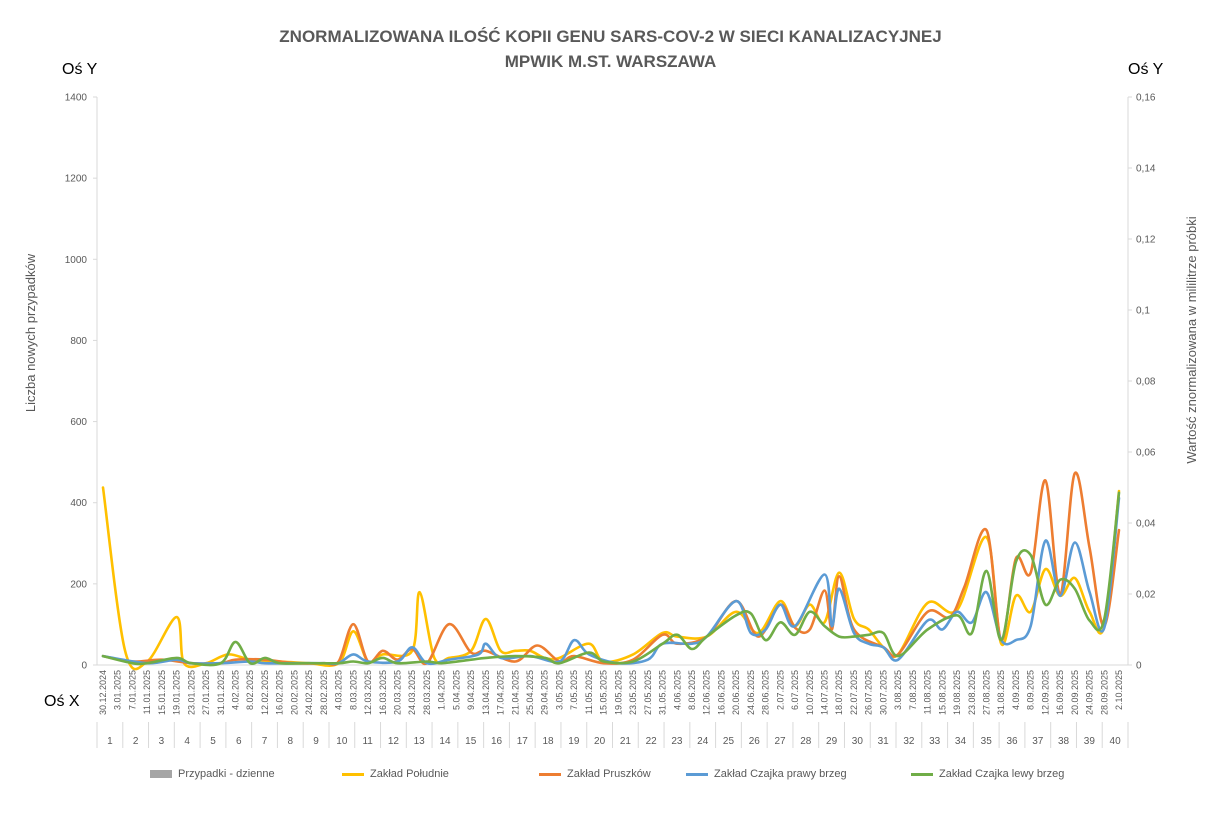 The height and width of the screenshot is (816, 1221). What do you see at coordinates (80, 69) in the screenshot?
I see `left-y-axis-corner-label: Oś Y` at bounding box center [80, 69].